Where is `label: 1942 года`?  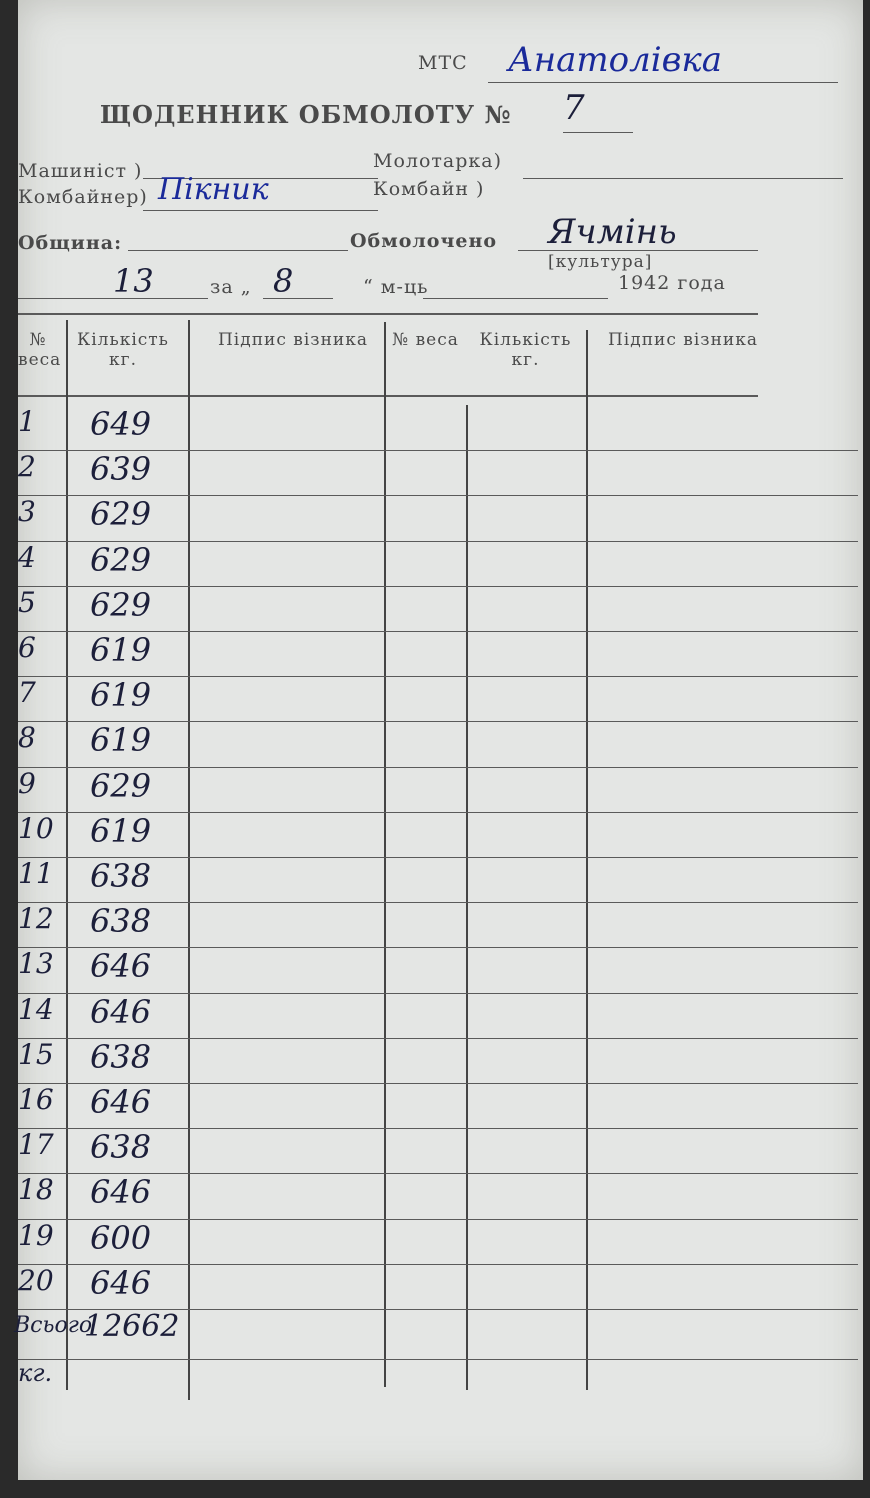 label: 1942 года is located at coordinates (672, 283).